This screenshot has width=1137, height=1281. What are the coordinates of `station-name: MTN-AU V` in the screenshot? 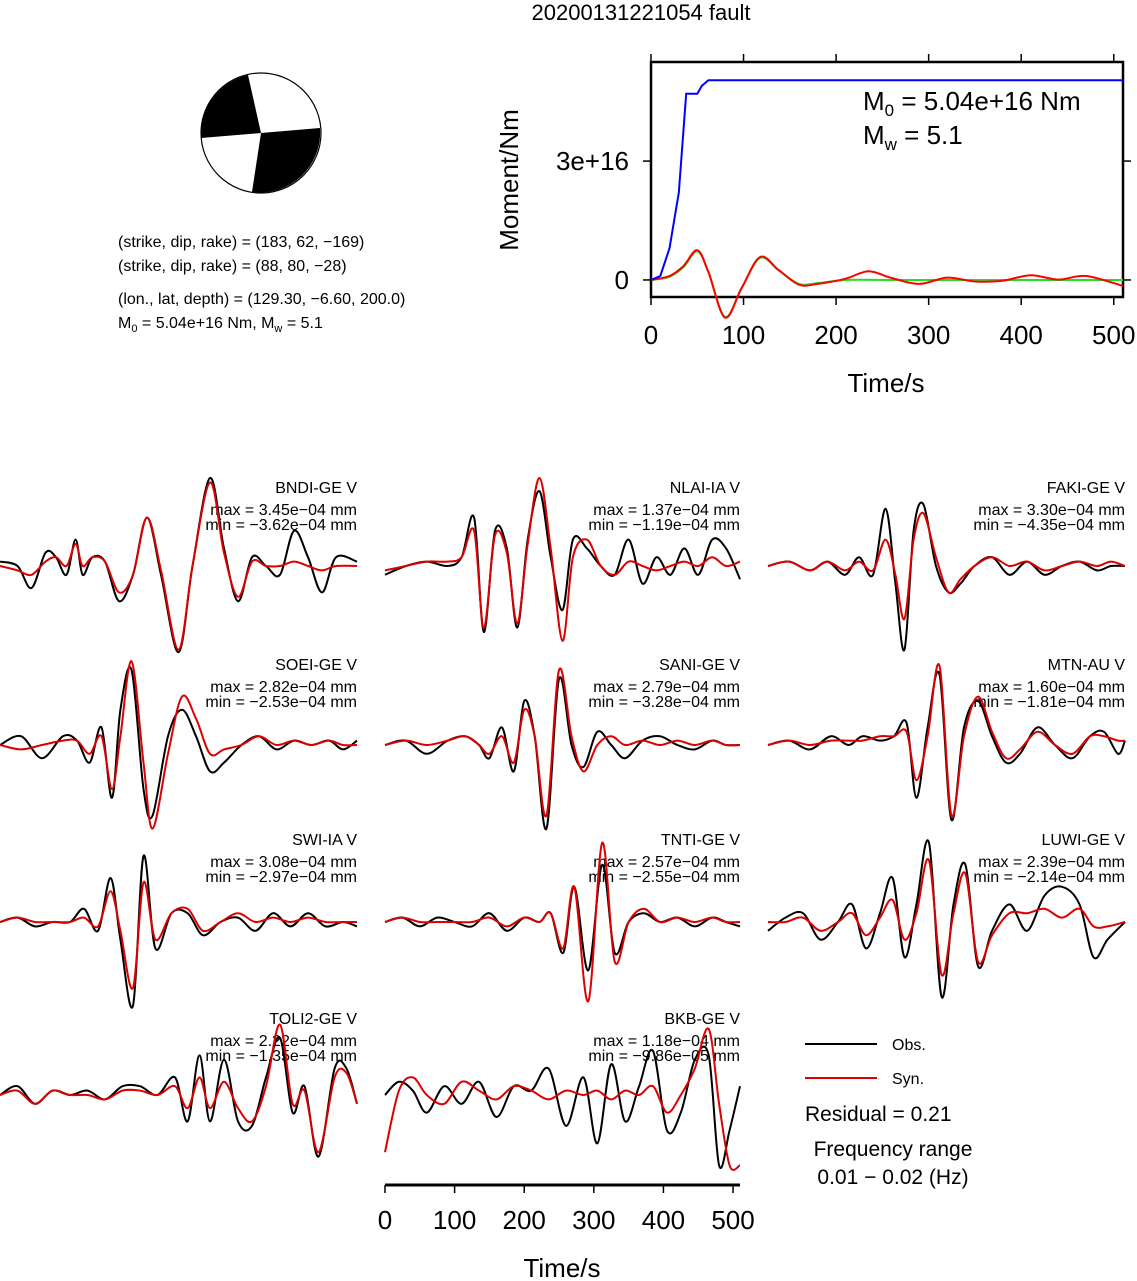 It's located at (1087, 665).